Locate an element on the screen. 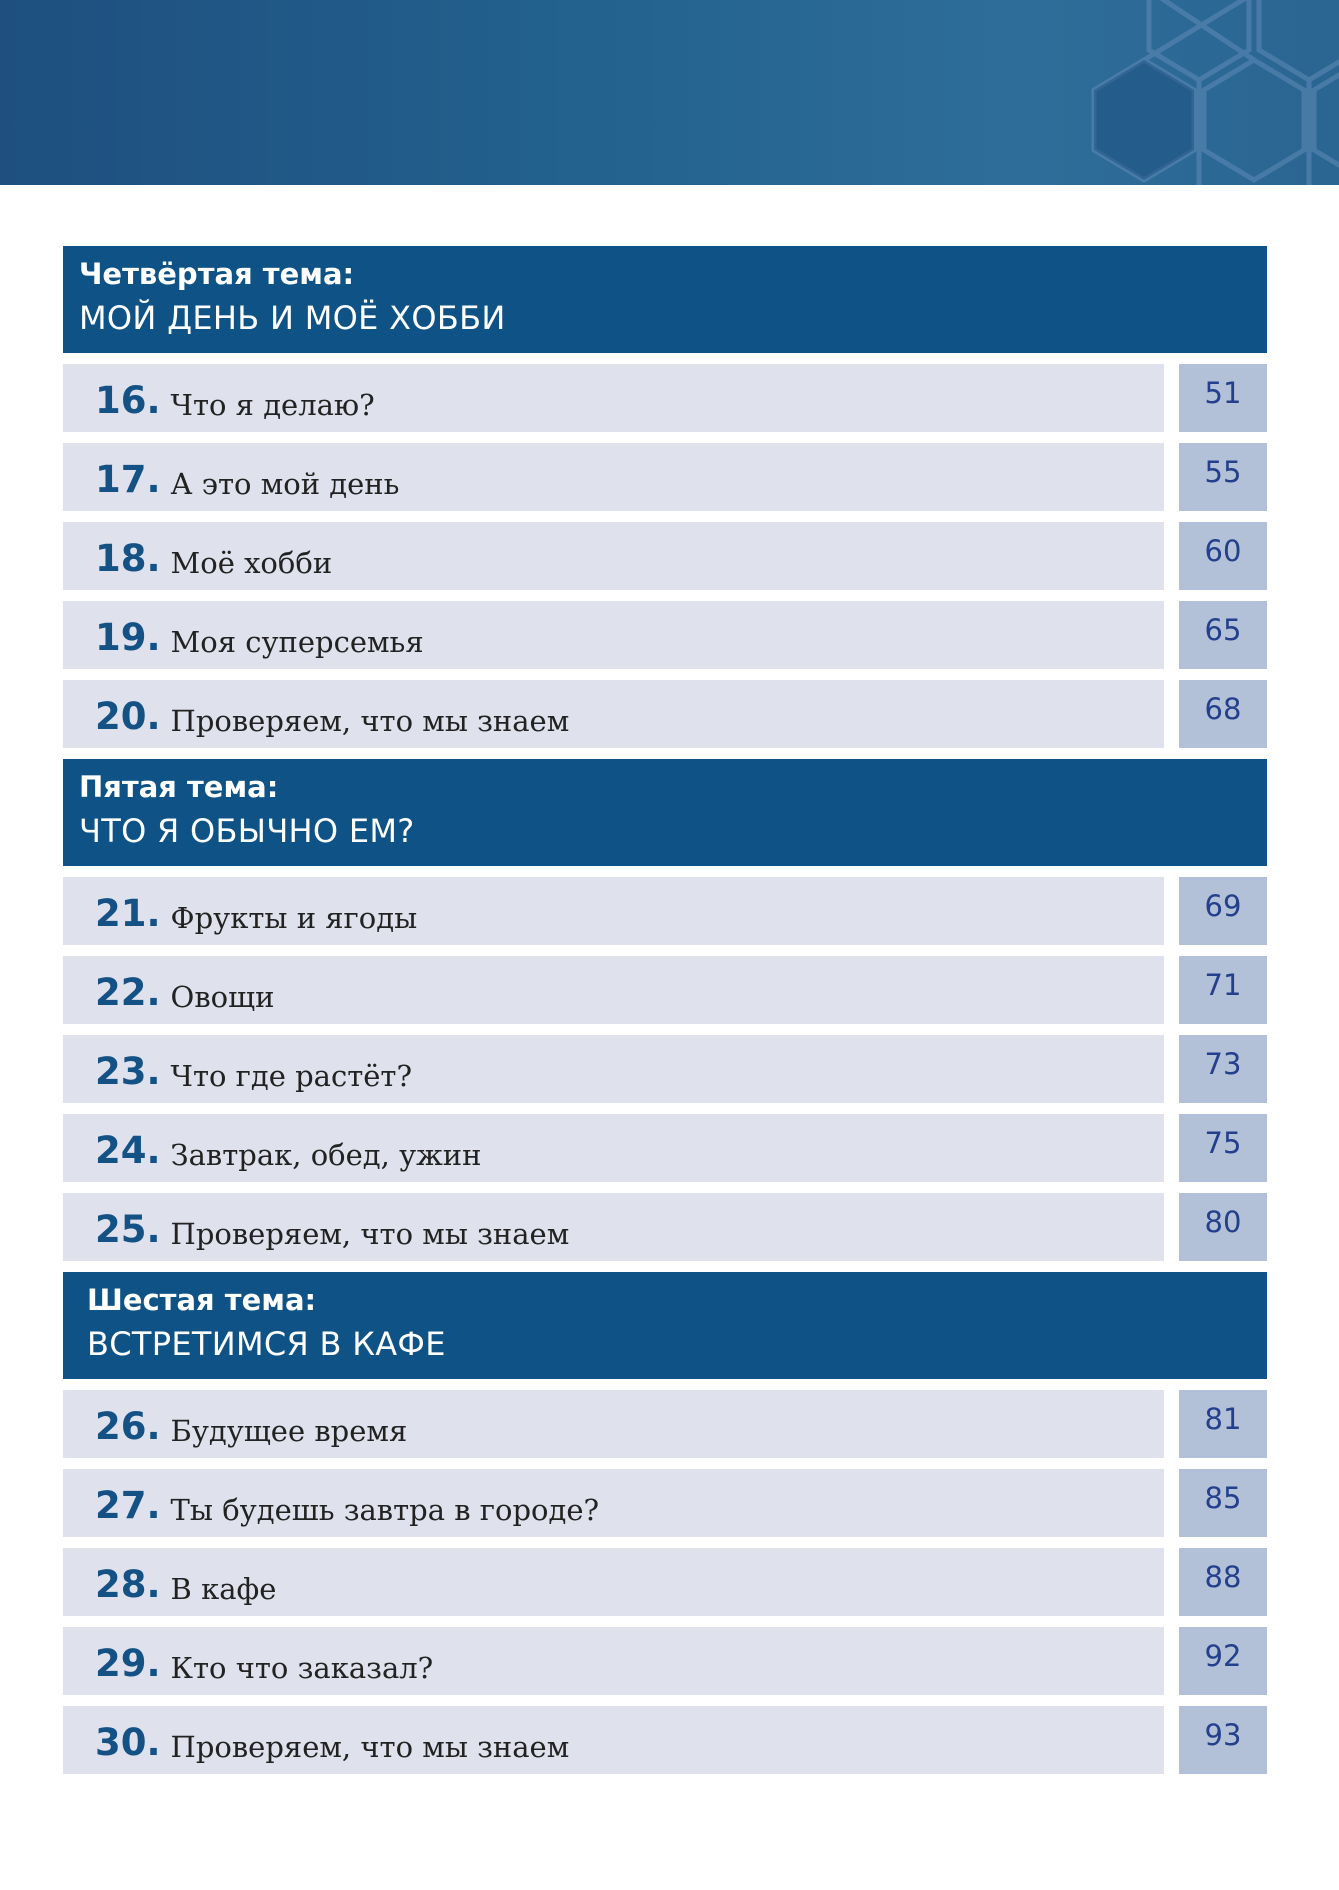  lesson-number: 25. is located at coordinates (128, 1229).